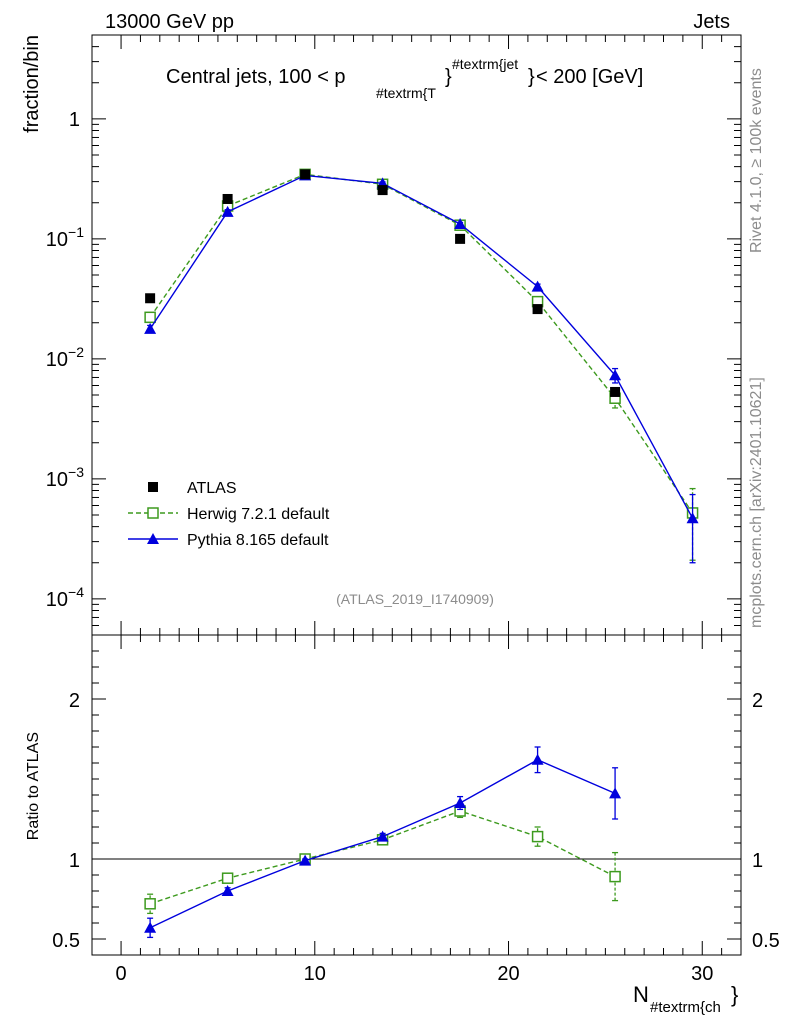  I want to click on ratio-xlabel: N #textrm{ch }, so click(685, 999).